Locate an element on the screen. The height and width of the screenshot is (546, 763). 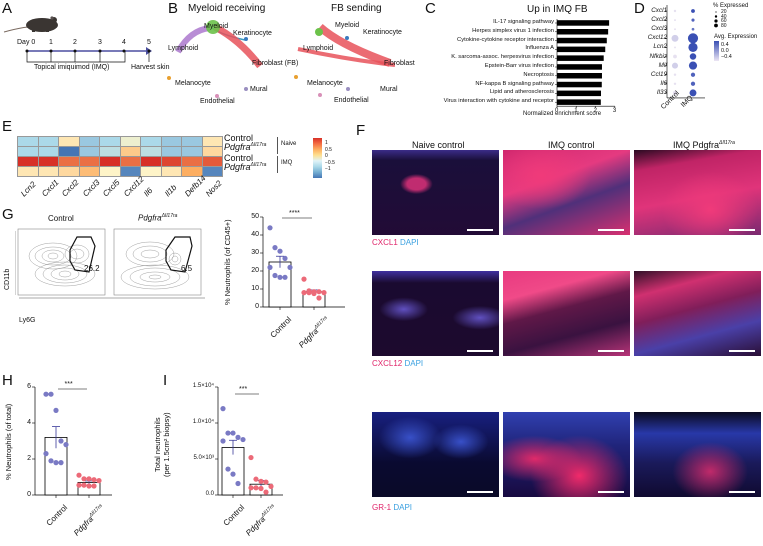
y-tick-label: 4 is located at coordinates (29, 422).